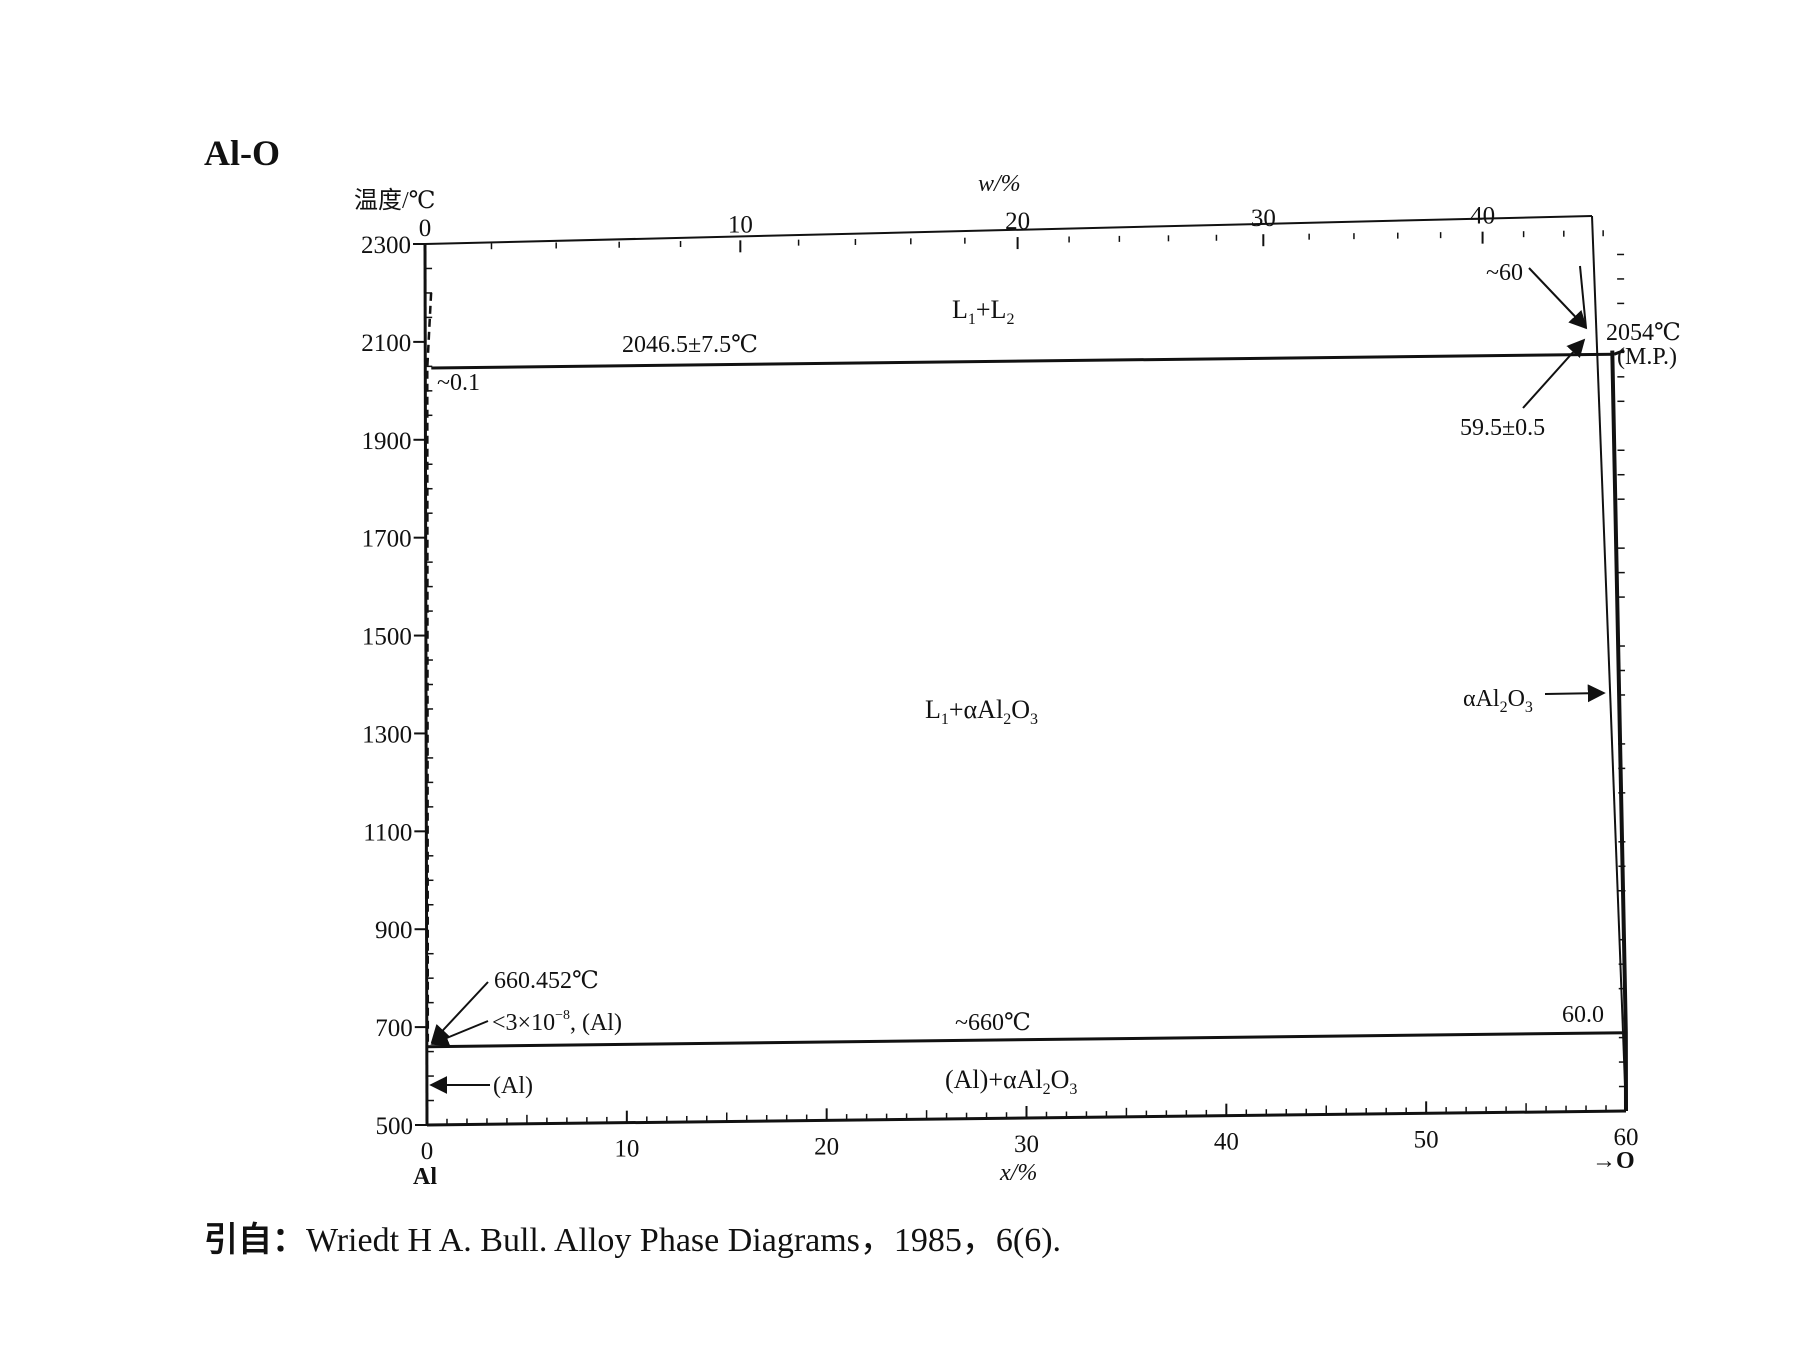 The width and height of the screenshot is (1795, 1346). What do you see at coordinates (387, 734) in the screenshot?
I see `y-tick-label-1300: 1300` at bounding box center [387, 734].